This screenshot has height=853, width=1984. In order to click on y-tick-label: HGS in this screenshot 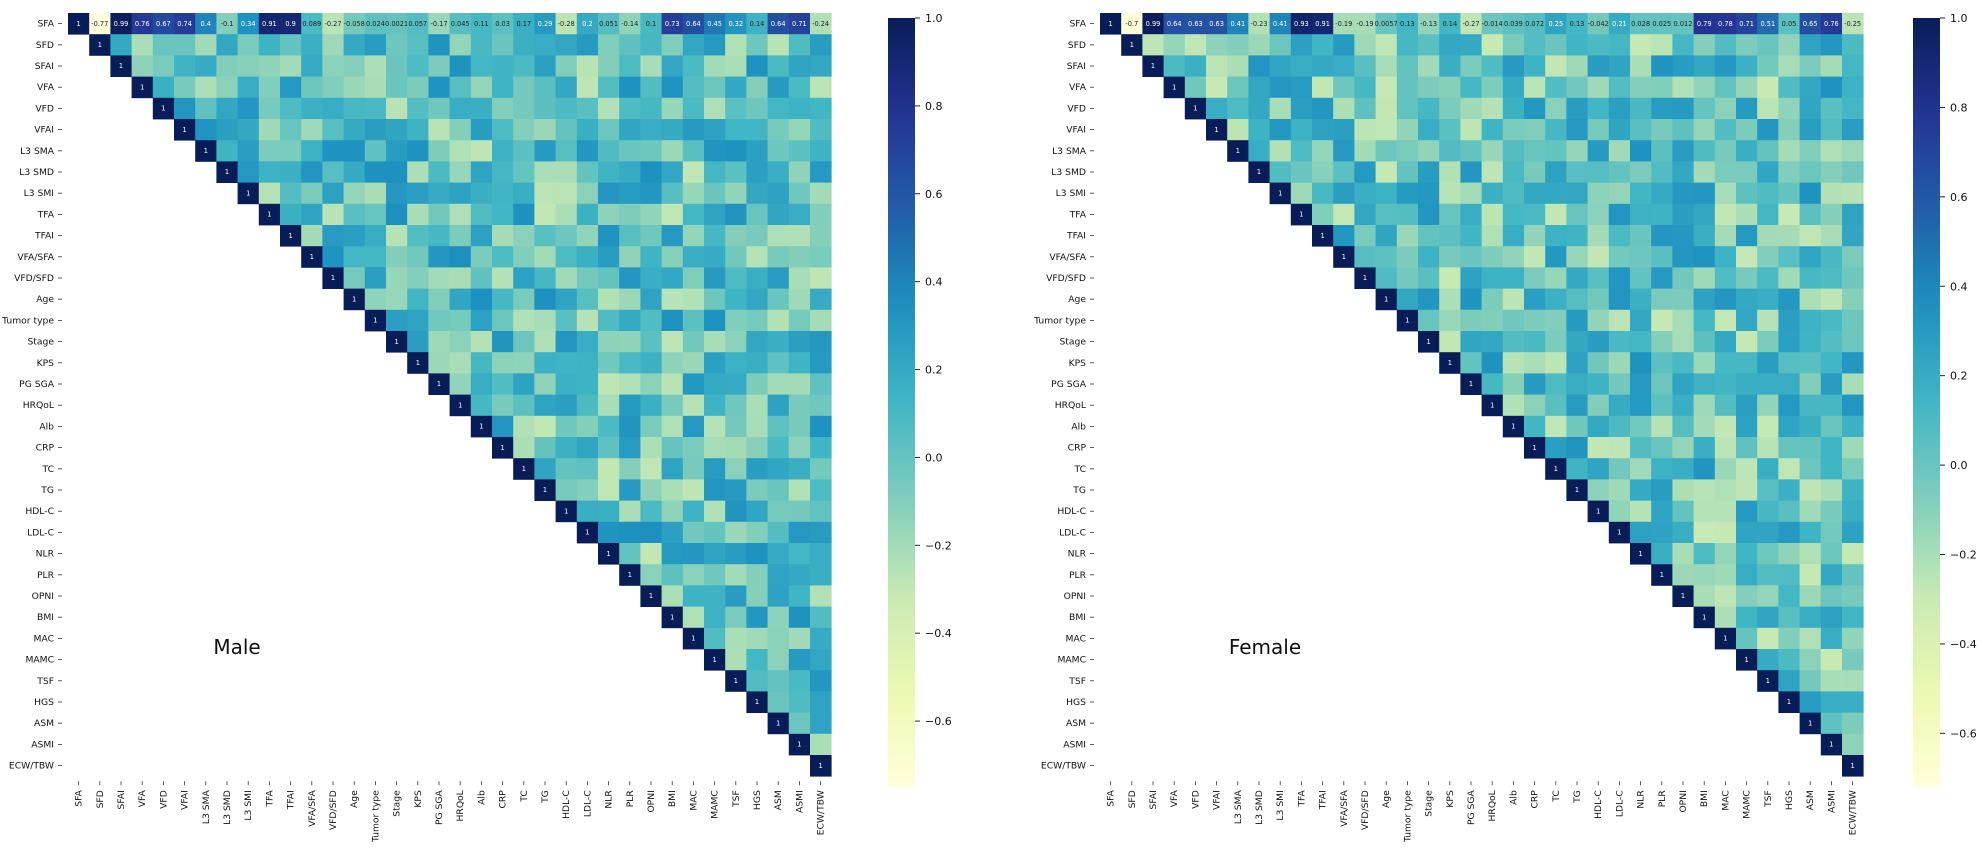, I will do `click(44, 702)`.